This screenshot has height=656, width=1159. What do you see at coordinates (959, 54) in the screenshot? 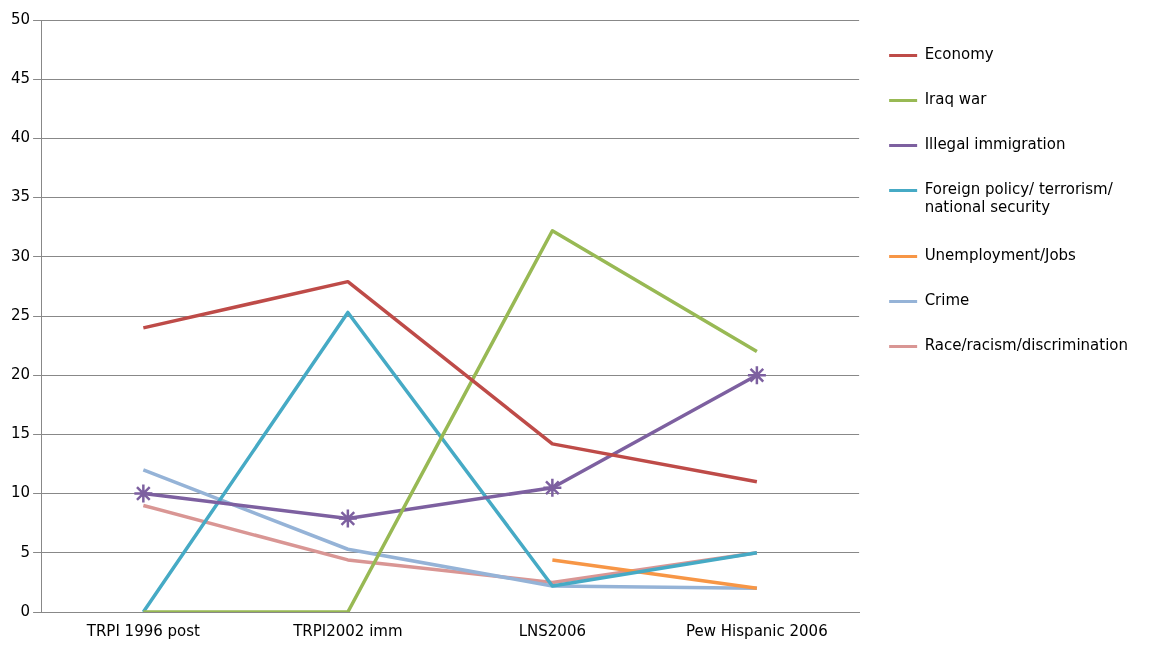
I see `legend-label: Economy` at bounding box center [959, 54].